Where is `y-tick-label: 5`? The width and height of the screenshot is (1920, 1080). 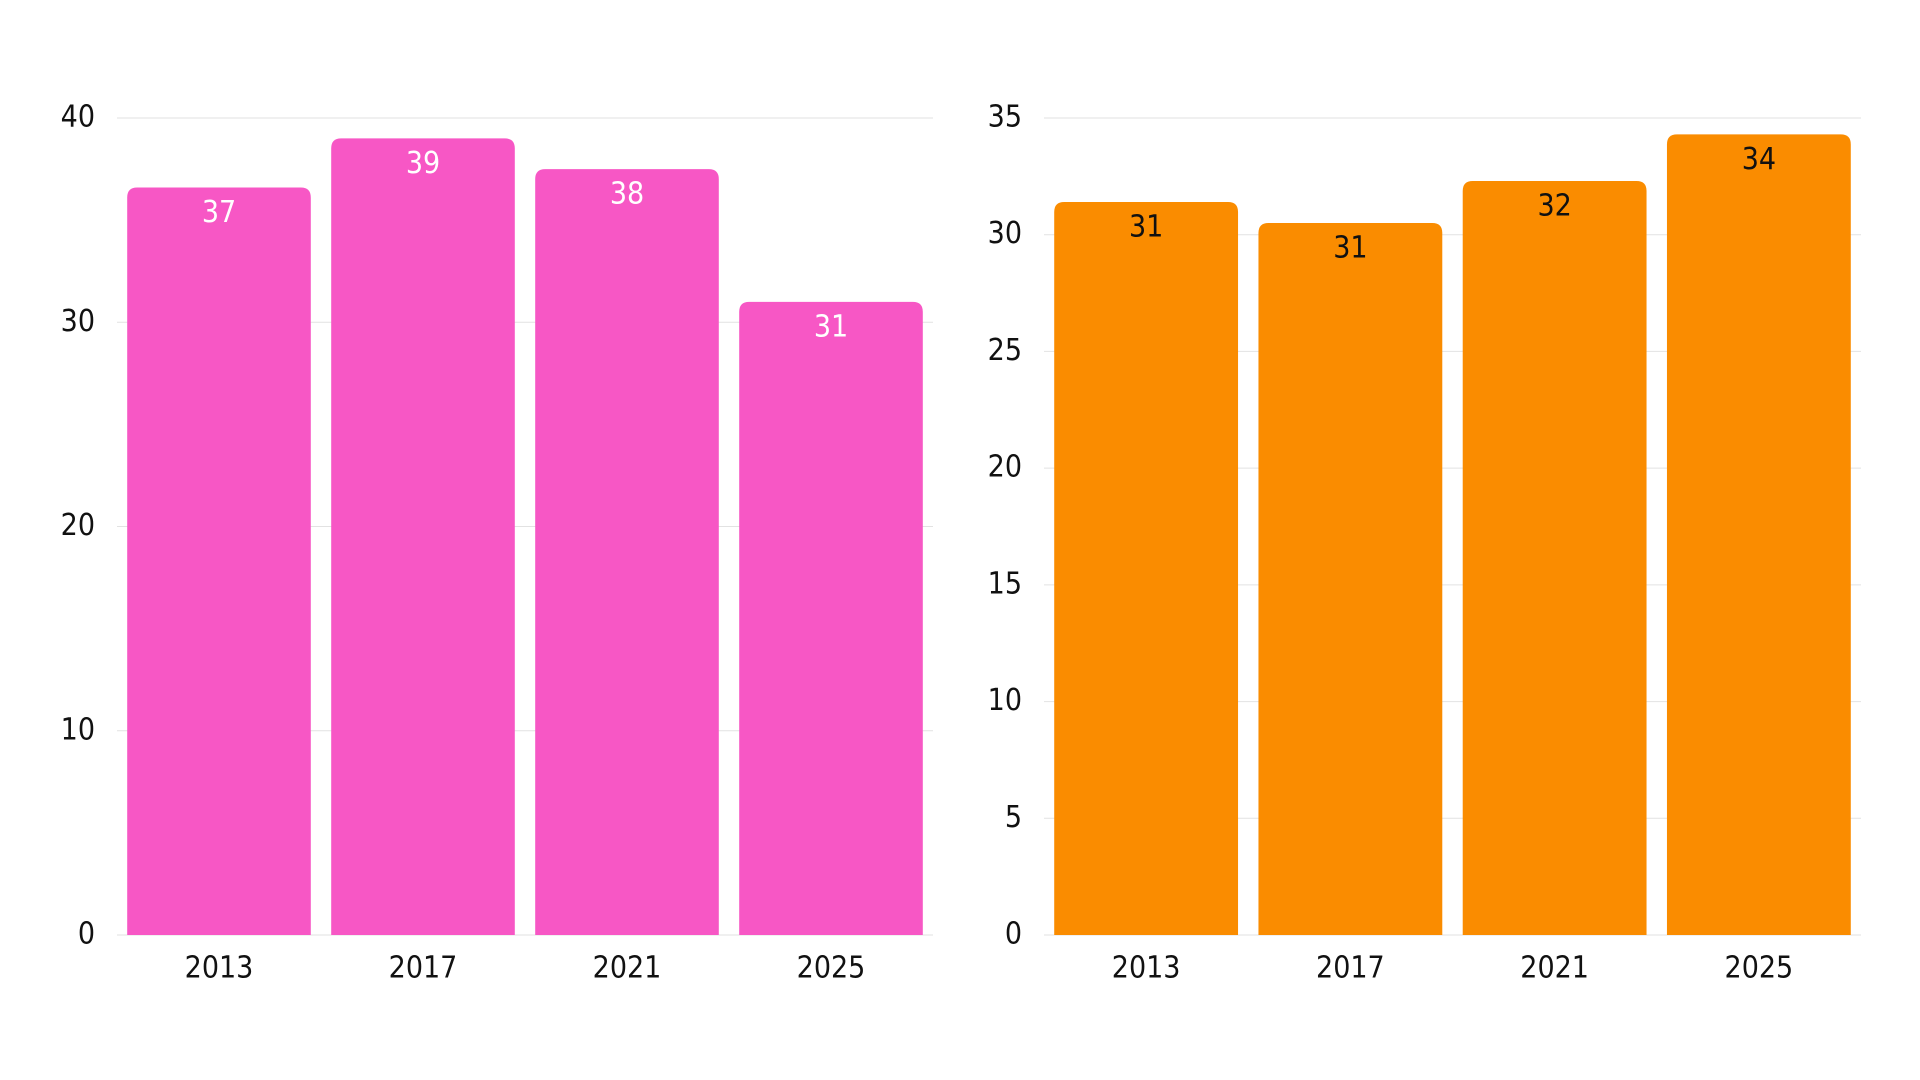
y-tick-label: 5 is located at coordinates (1013, 817).